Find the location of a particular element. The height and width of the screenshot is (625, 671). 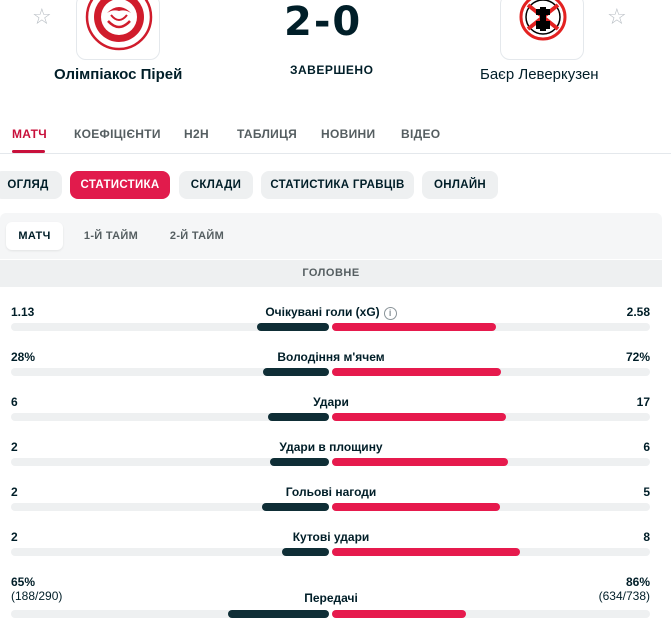

home-team-name: Олімпіакос Пірей is located at coordinates (118, 74).